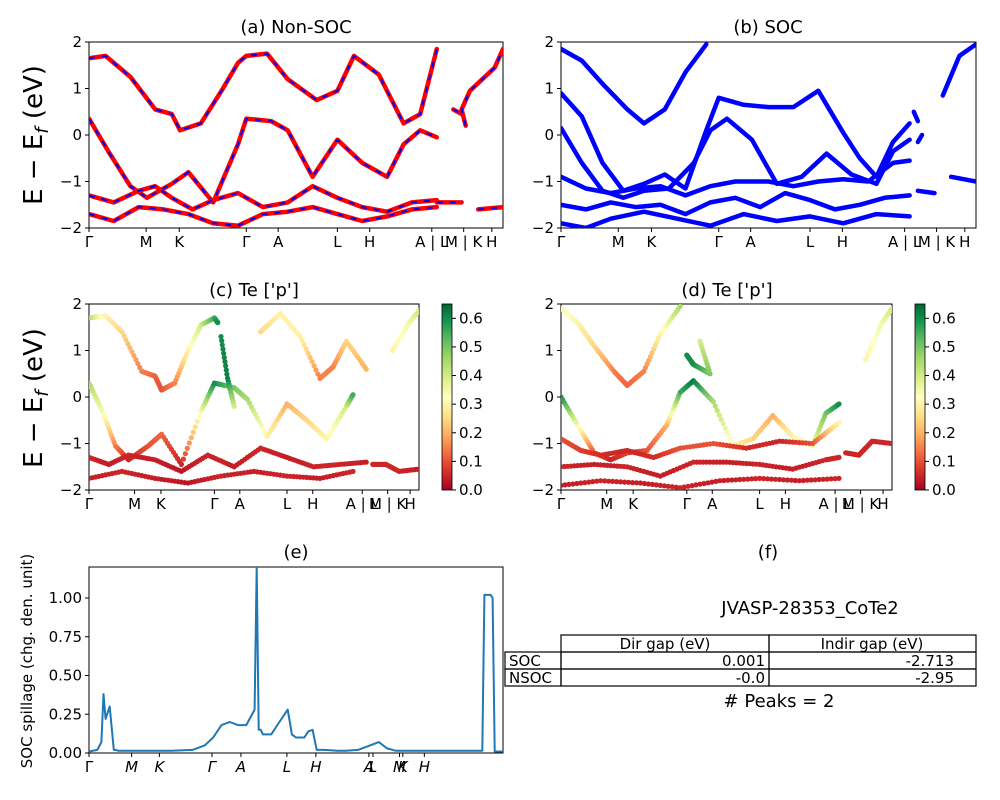 This screenshot has width=1000, height=800. I want to click on panel-c-plot: 210−1−2Γ M K Γ A L H A | LM | KH, so click(240, 404).